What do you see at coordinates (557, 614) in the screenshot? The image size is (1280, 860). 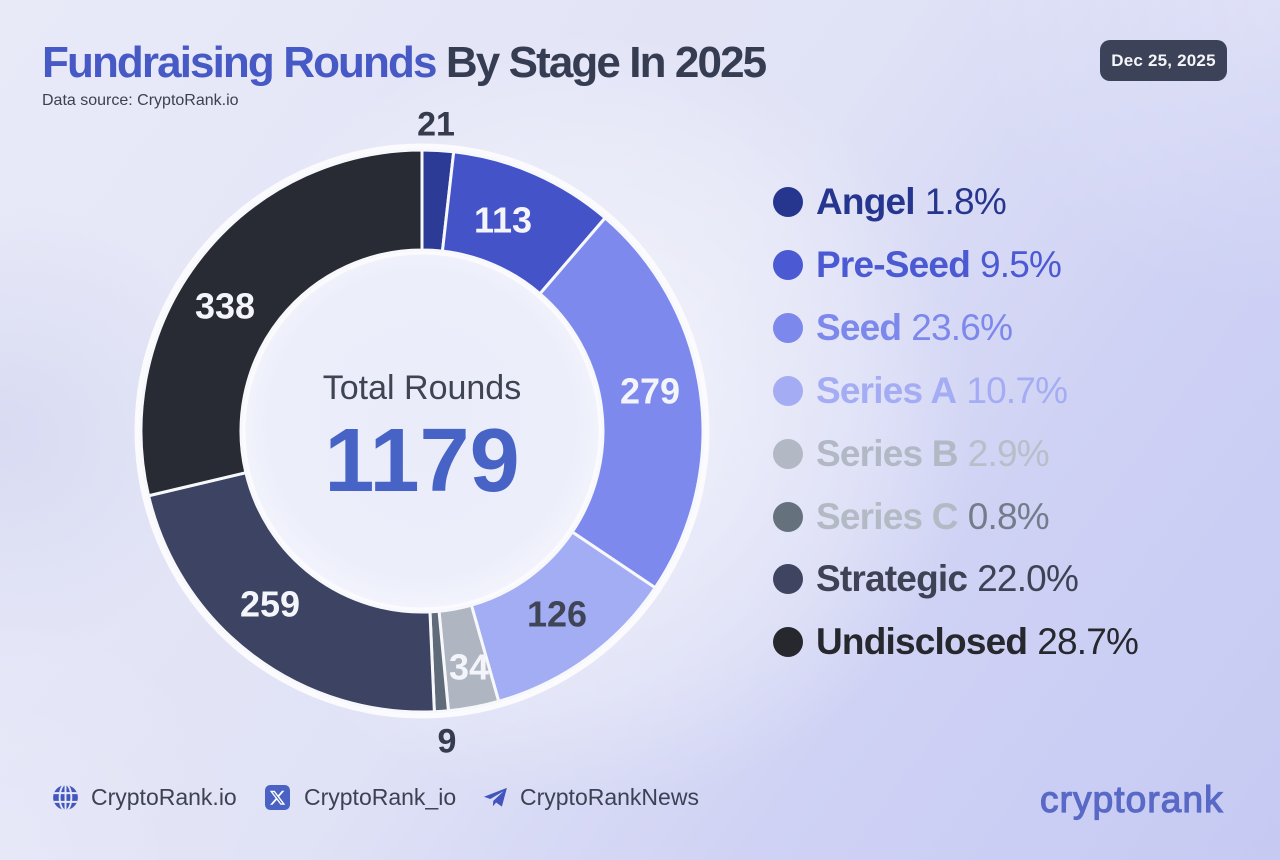 I see `svg-text: 126` at bounding box center [557, 614].